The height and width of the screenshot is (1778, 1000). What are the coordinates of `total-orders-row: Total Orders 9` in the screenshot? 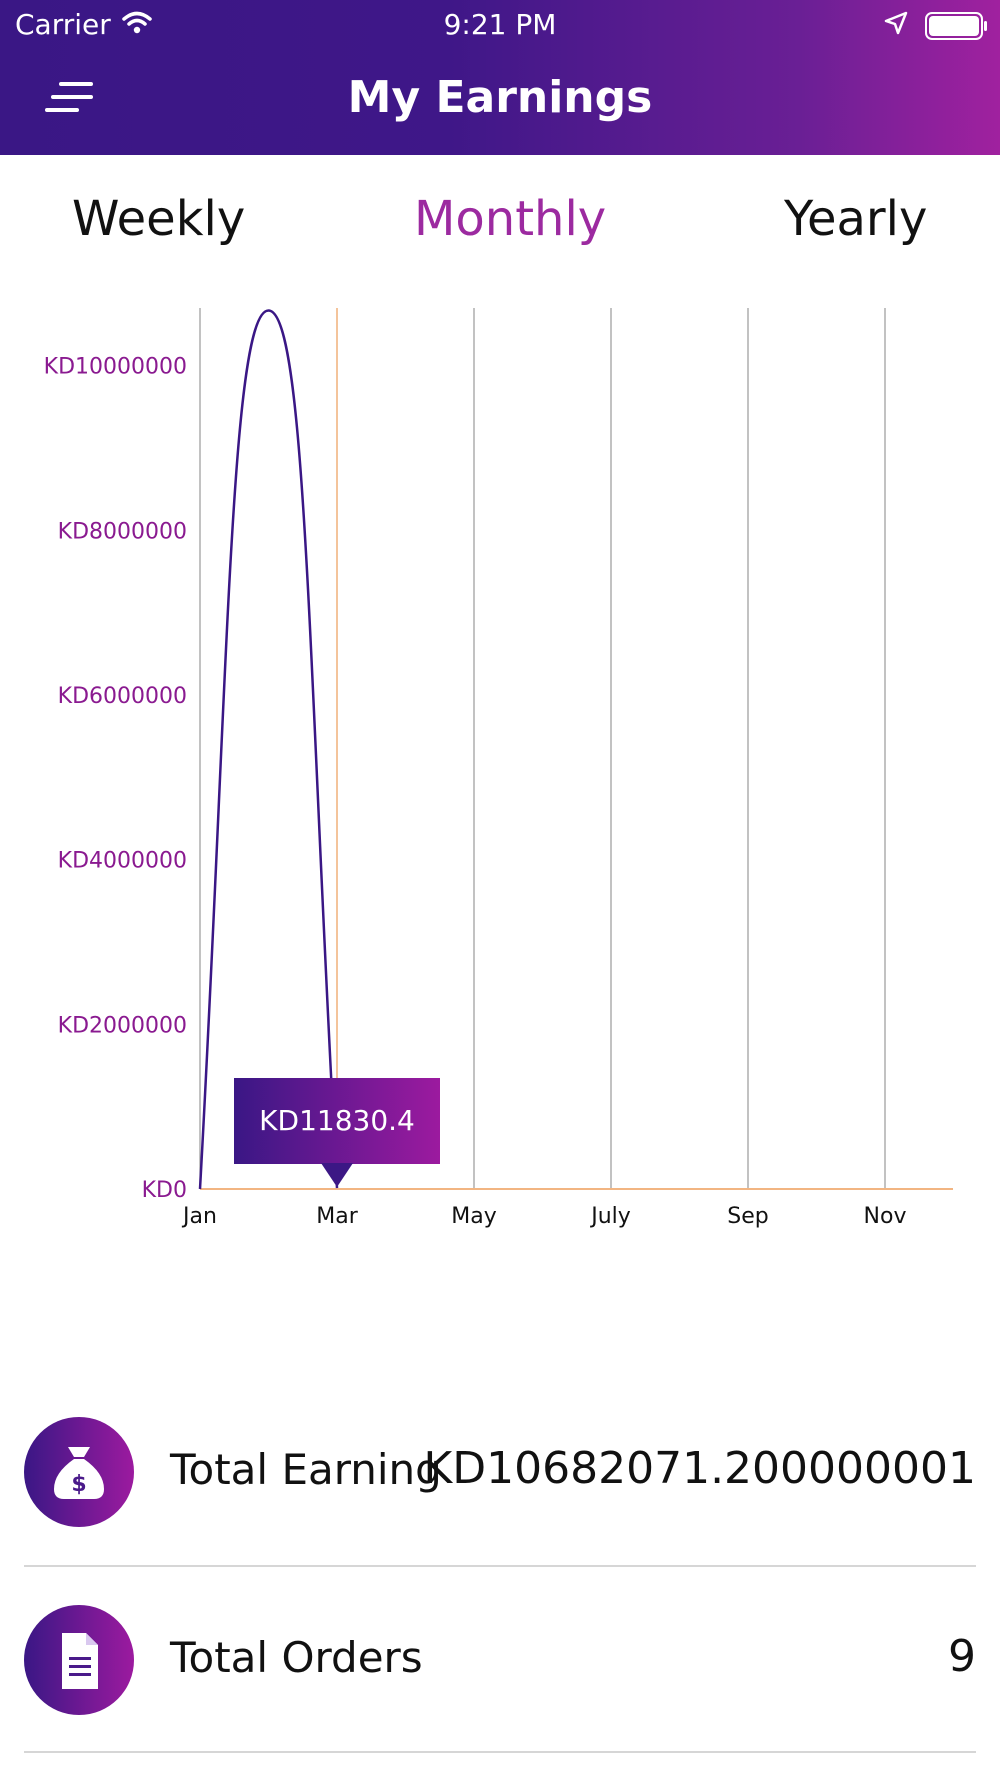 It's located at (500, 1660).